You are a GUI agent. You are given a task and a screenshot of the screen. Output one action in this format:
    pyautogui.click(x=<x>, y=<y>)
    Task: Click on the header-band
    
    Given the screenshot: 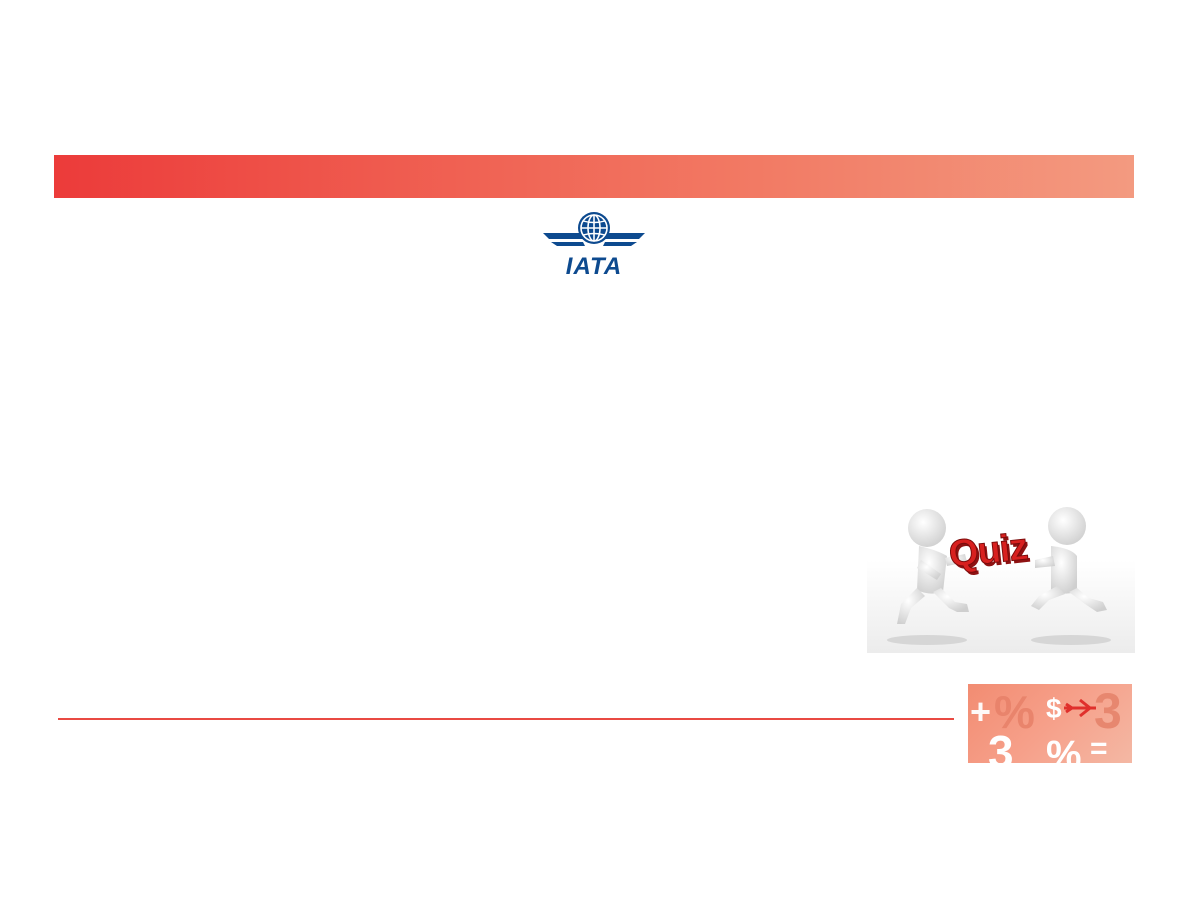 What is the action you would take?
    pyautogui.click(x=594, y=176)
    